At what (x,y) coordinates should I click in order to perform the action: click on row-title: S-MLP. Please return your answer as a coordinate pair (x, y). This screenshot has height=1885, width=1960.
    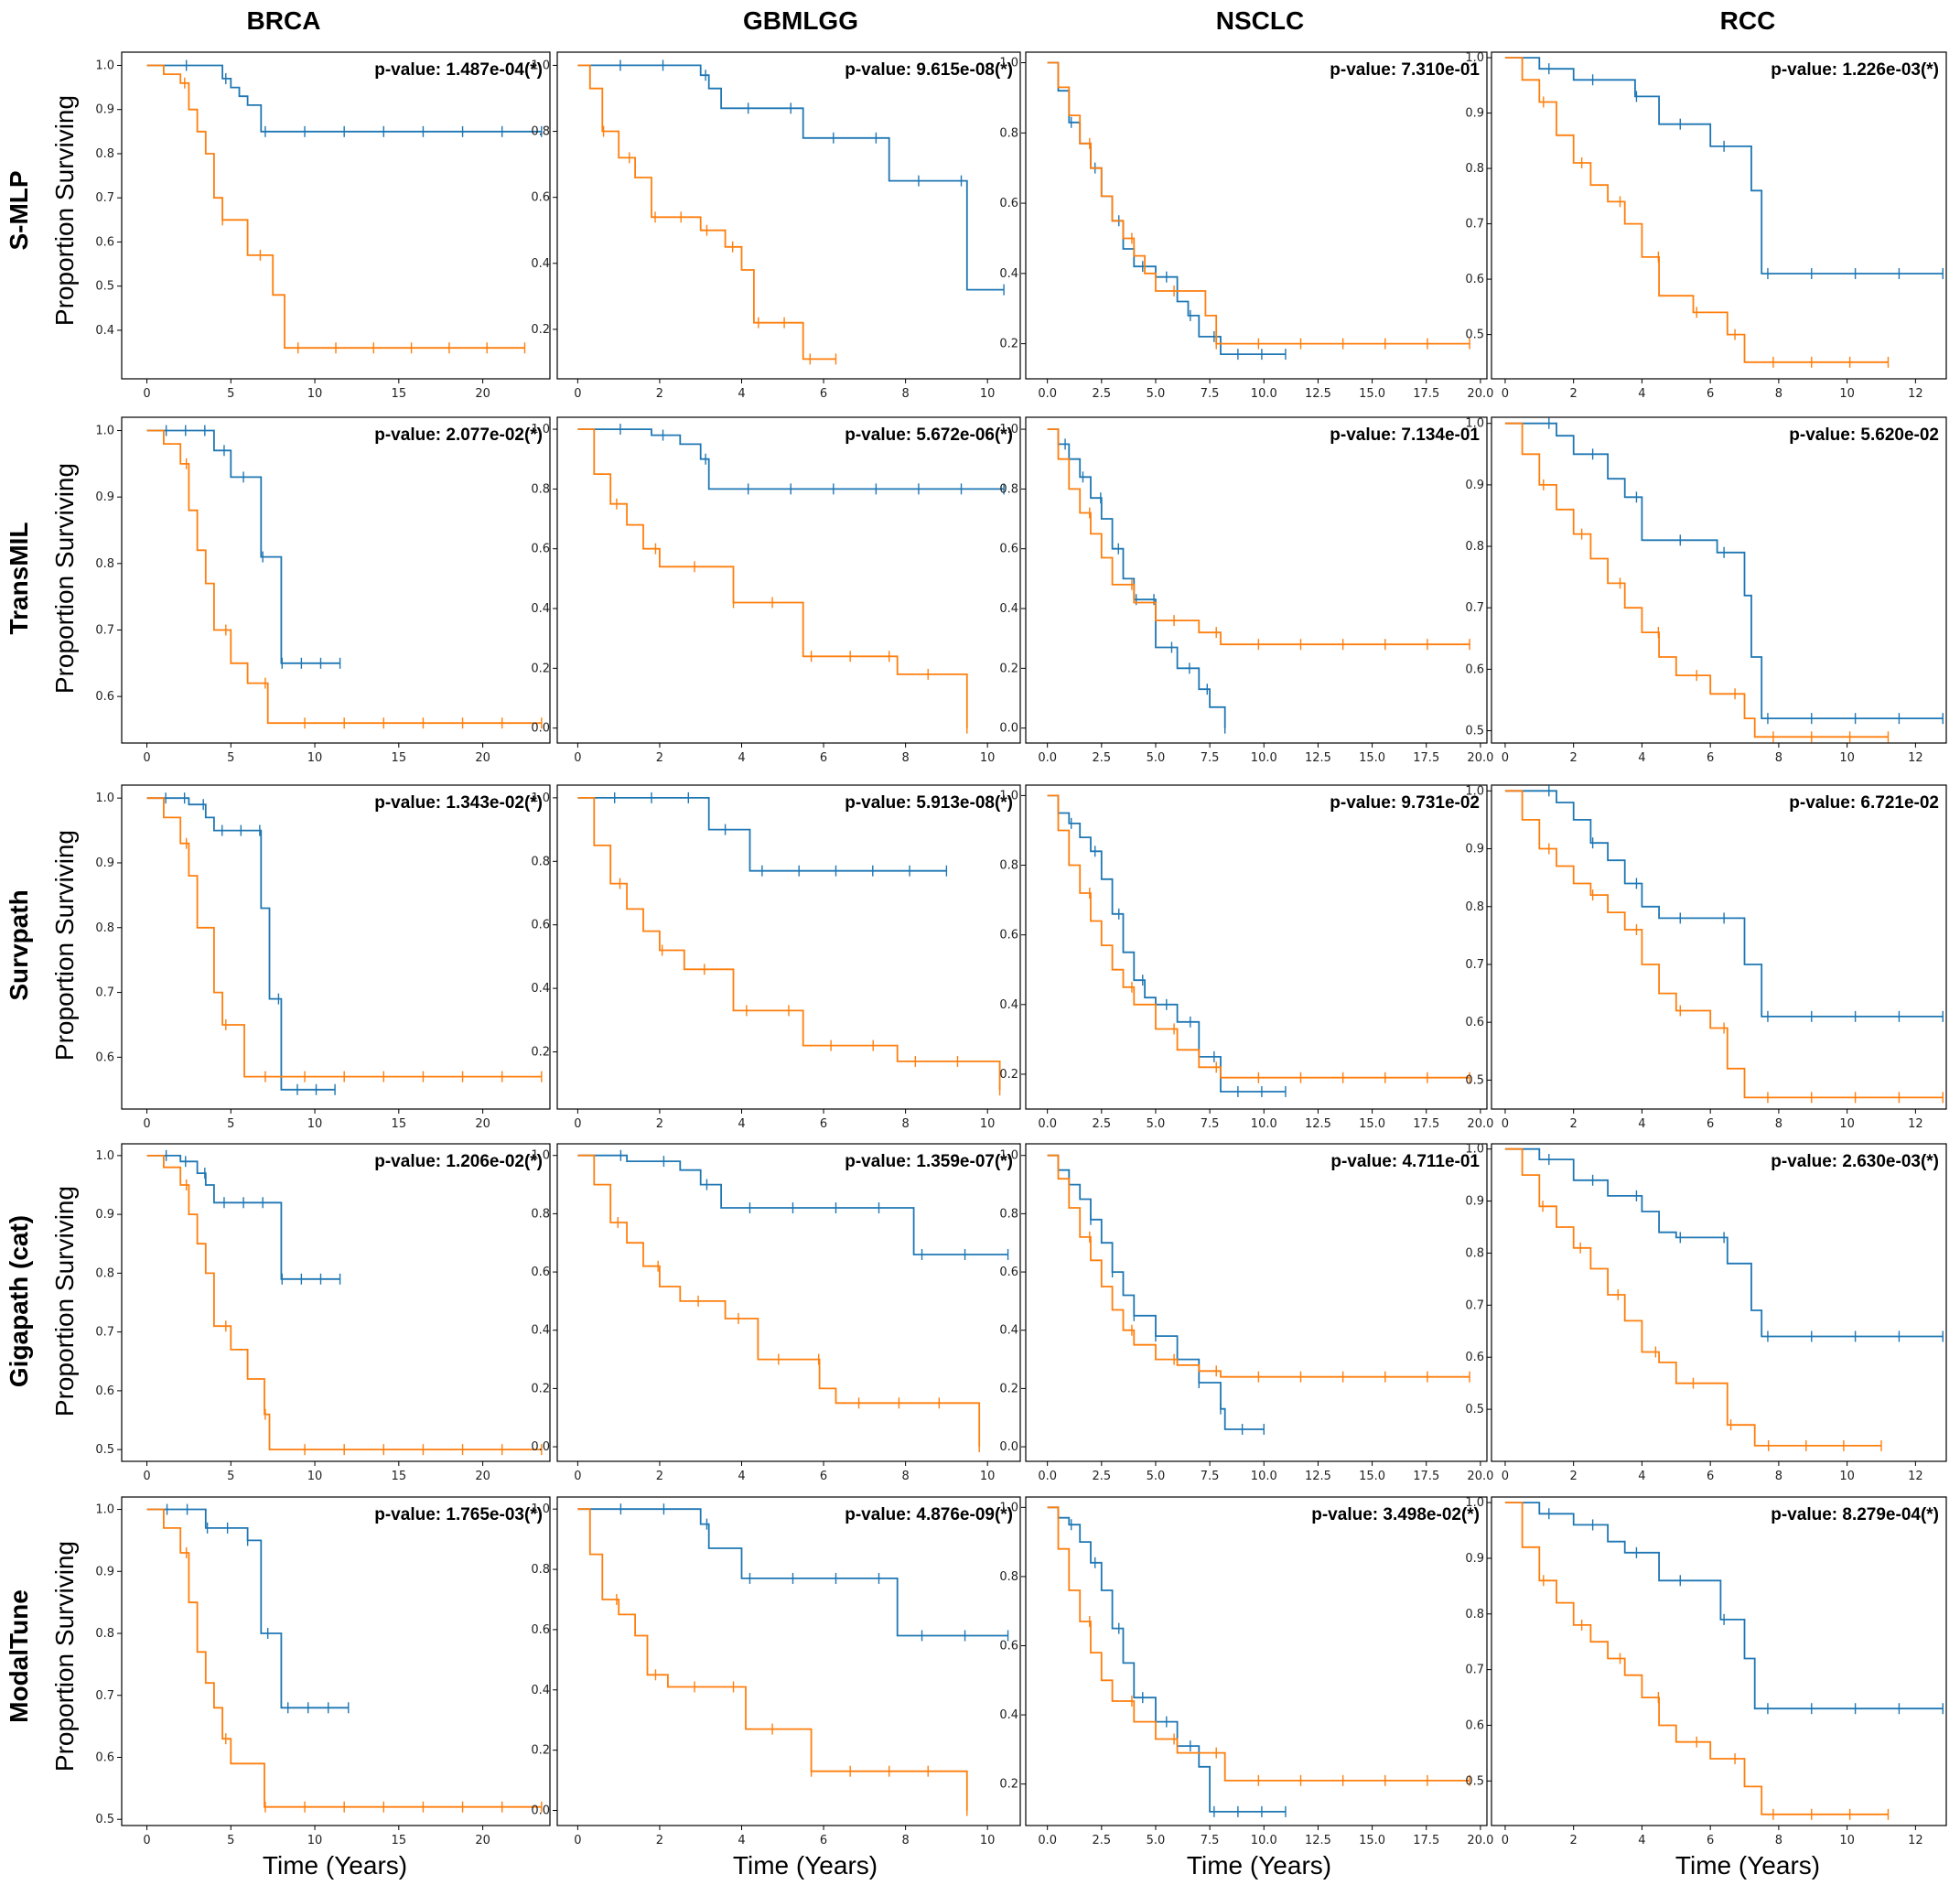
    Looking at the image, I should click on (19, 210).